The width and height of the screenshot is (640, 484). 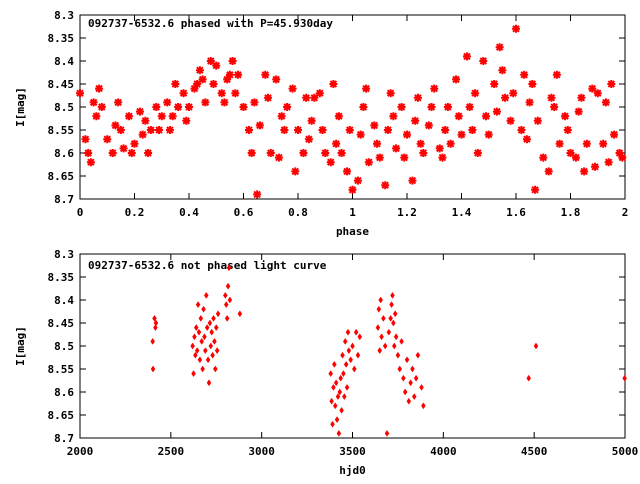 I want to click on y-tick-label: 8.3, so click(x=64, y=15).